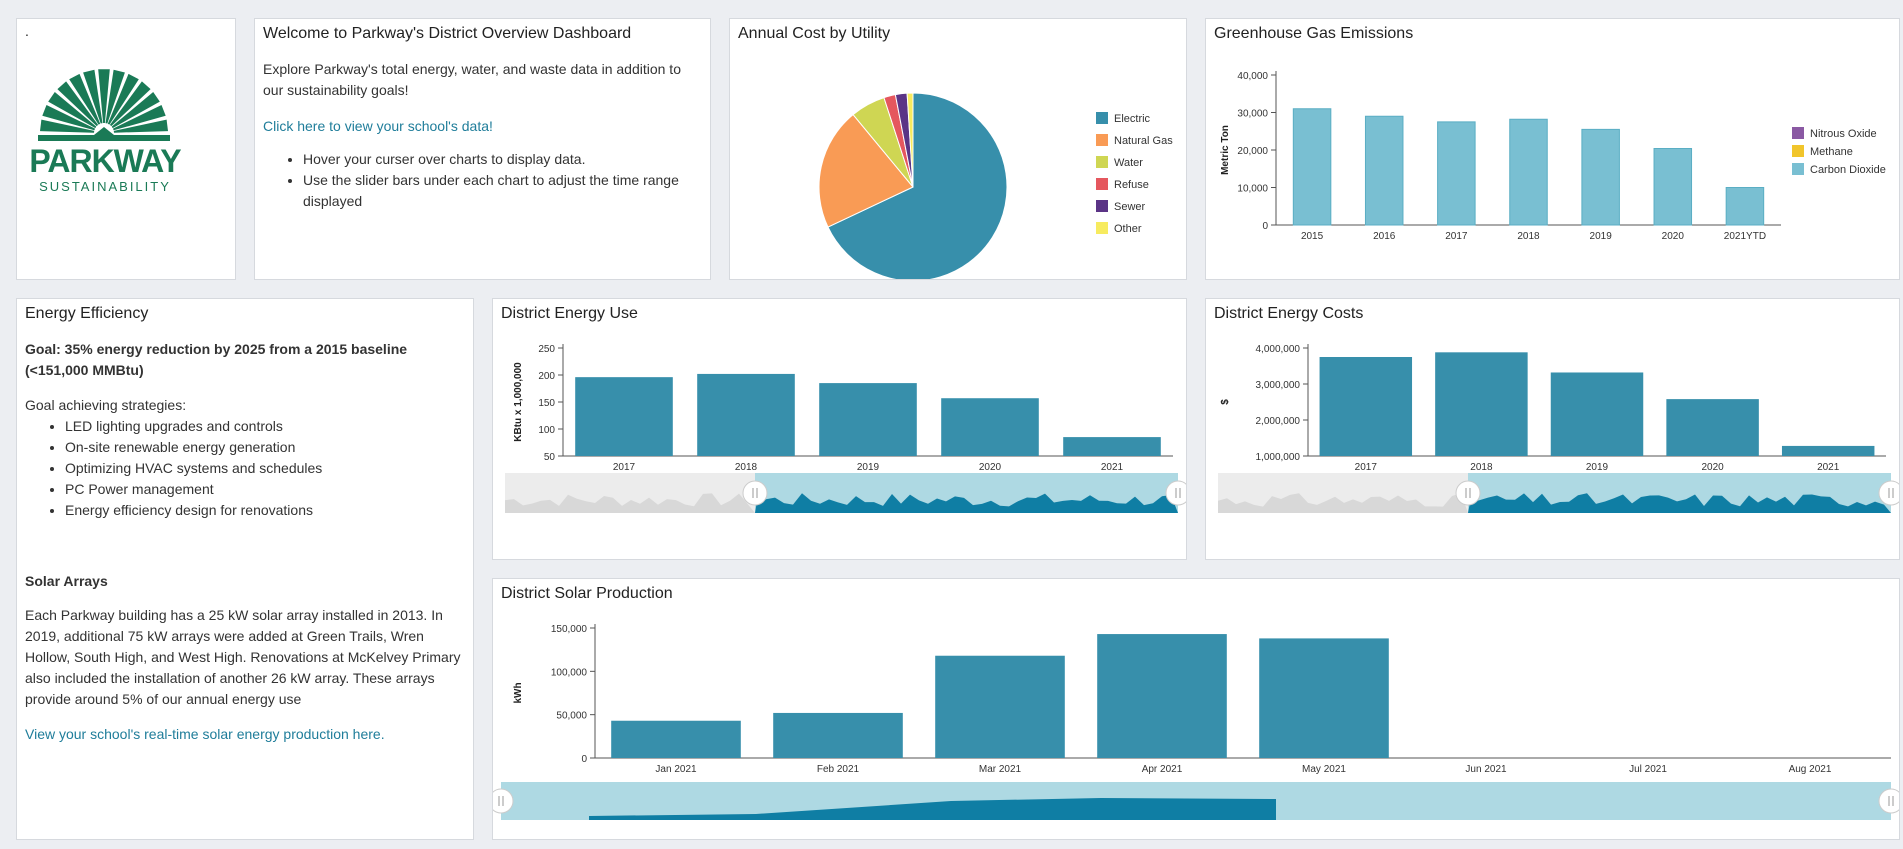 The height and width of the screenshot is (849, 1903). What do you see at coordinates (1128, 229) in the screenshot?
I see `legend-label: Other` at bounding box center [1128, 229].